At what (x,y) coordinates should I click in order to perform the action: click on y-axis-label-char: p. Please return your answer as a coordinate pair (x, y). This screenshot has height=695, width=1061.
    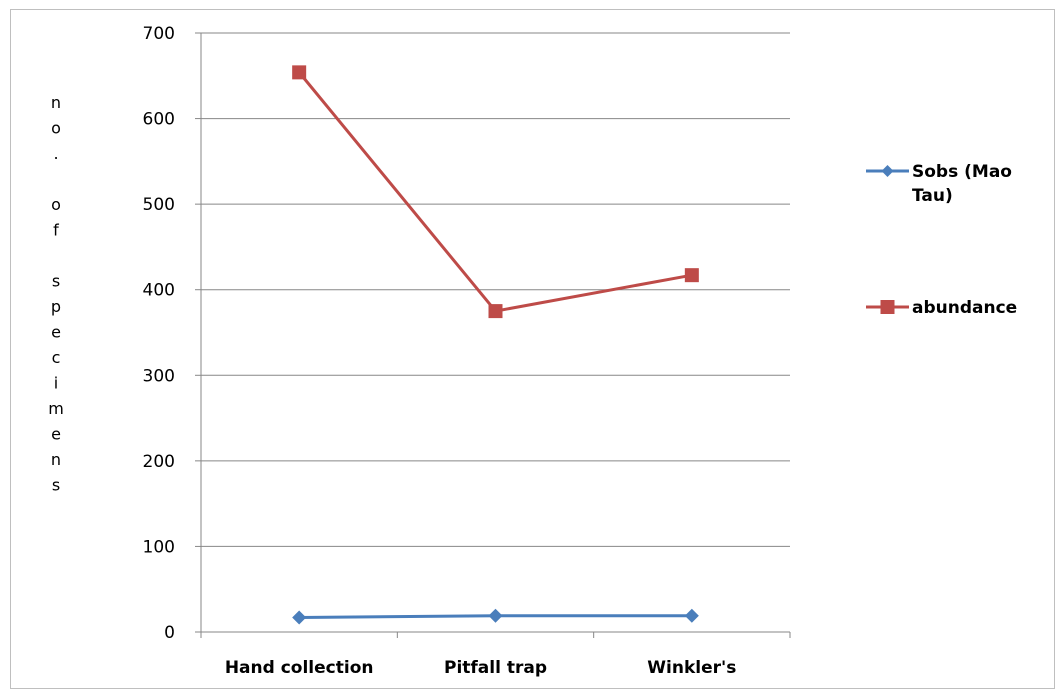
    Looking at the image, I should click on (56, 306).